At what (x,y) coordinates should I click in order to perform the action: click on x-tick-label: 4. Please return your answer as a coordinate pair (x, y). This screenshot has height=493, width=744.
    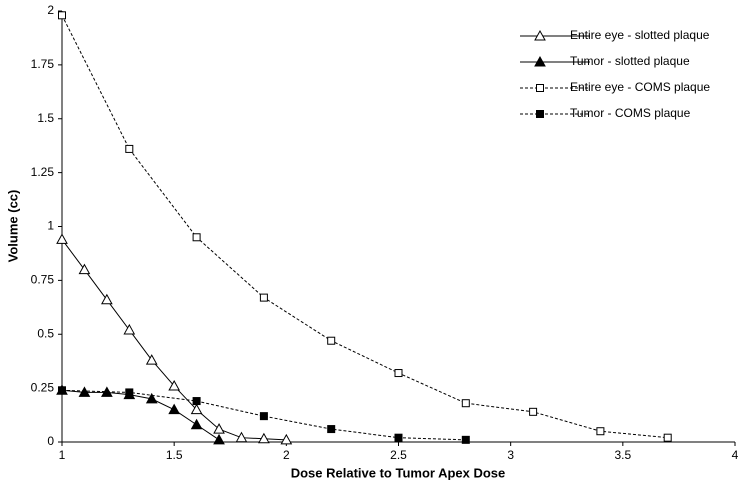
    Looking at the image, I should click on (735, 455).